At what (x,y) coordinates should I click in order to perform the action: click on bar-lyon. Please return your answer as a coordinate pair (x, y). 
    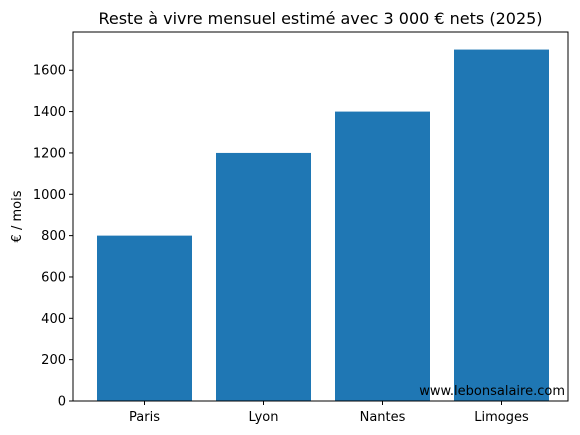
    Looking at the image, I should click on (263, 276).